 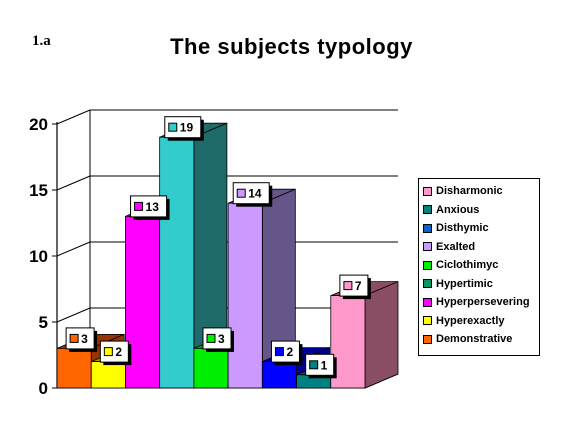 What do you see at coordinates (358, 286) in the screenshot?
I see `data-label-disharmonic: 7` at bounding box center [358, 286].